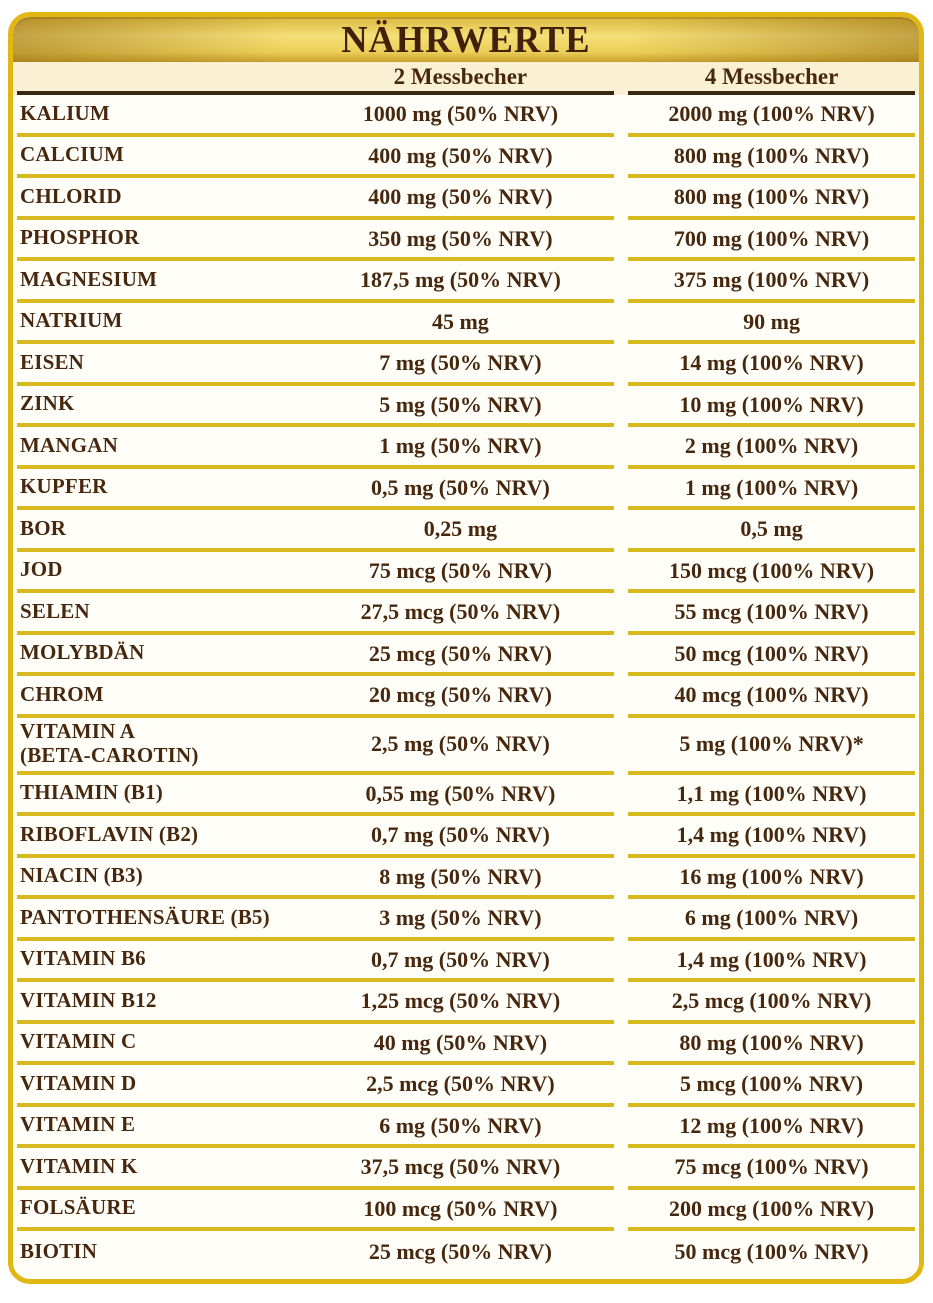 The height and width of the screenshot is (1303, 933). I want to click on dose-2-messbecher-value: 8 mg (50% NRV), so click(460, 876).